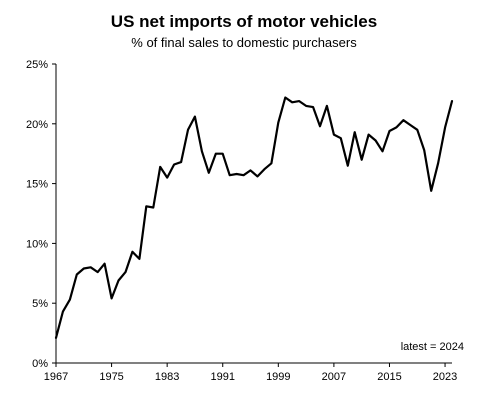 This screenshot has height=404, width=488. What do you see at coordinates (37, 125) in the screenshot?
I see `y-tick-label: 20%` at bounding box center [37, 125].